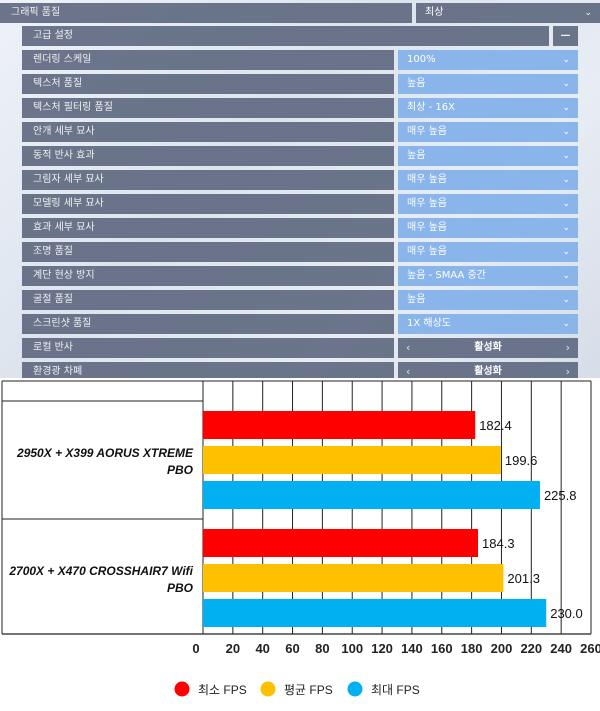 The width and height of the screenshot is (600, 711). I want to click on bar-value-label: 225.8, so click(560, 495).